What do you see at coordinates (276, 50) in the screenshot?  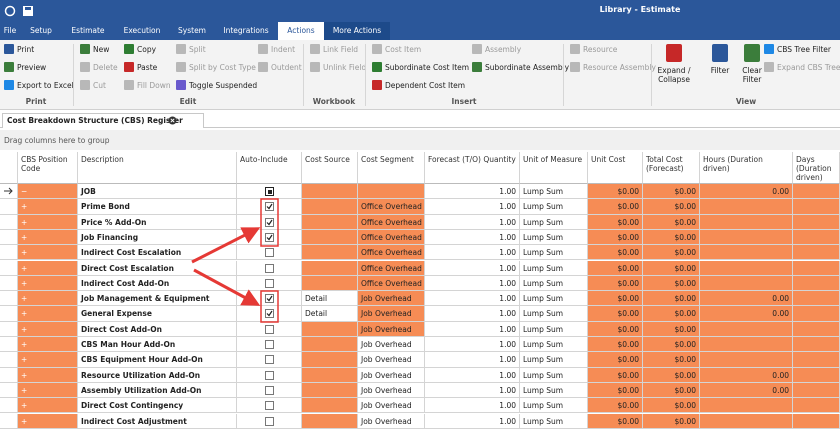 I see `ribbon-button: Indent` at bounding box center [276, 50].